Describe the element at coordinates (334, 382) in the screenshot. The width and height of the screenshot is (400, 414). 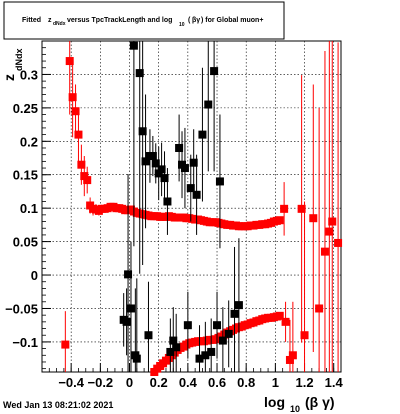
I see `x-tick-label: 1.4` at that location.